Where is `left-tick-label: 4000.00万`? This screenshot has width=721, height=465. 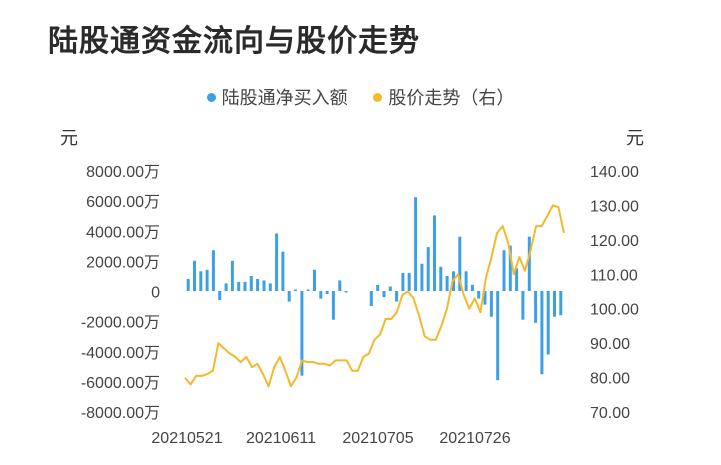
left-tick-label: 4000.00万 is located at coordinates (123, 232).